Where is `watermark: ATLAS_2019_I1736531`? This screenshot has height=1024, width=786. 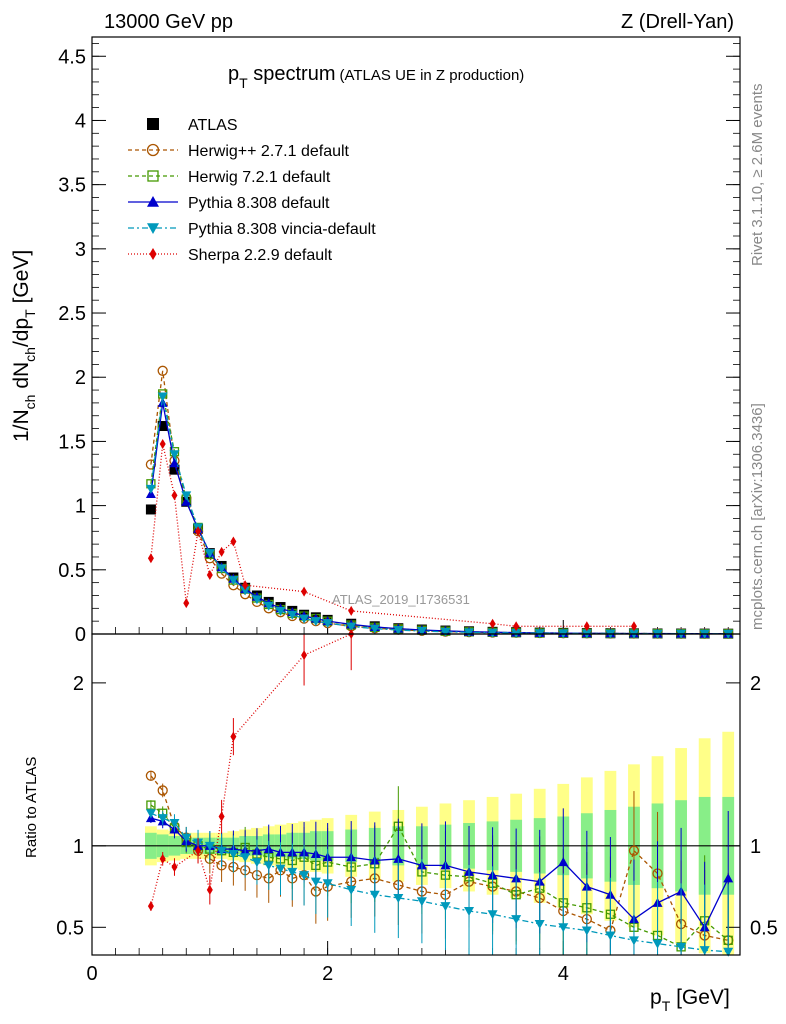 watermark: ATLAS_2019_I1736531 is located at coordinates (401, 599).